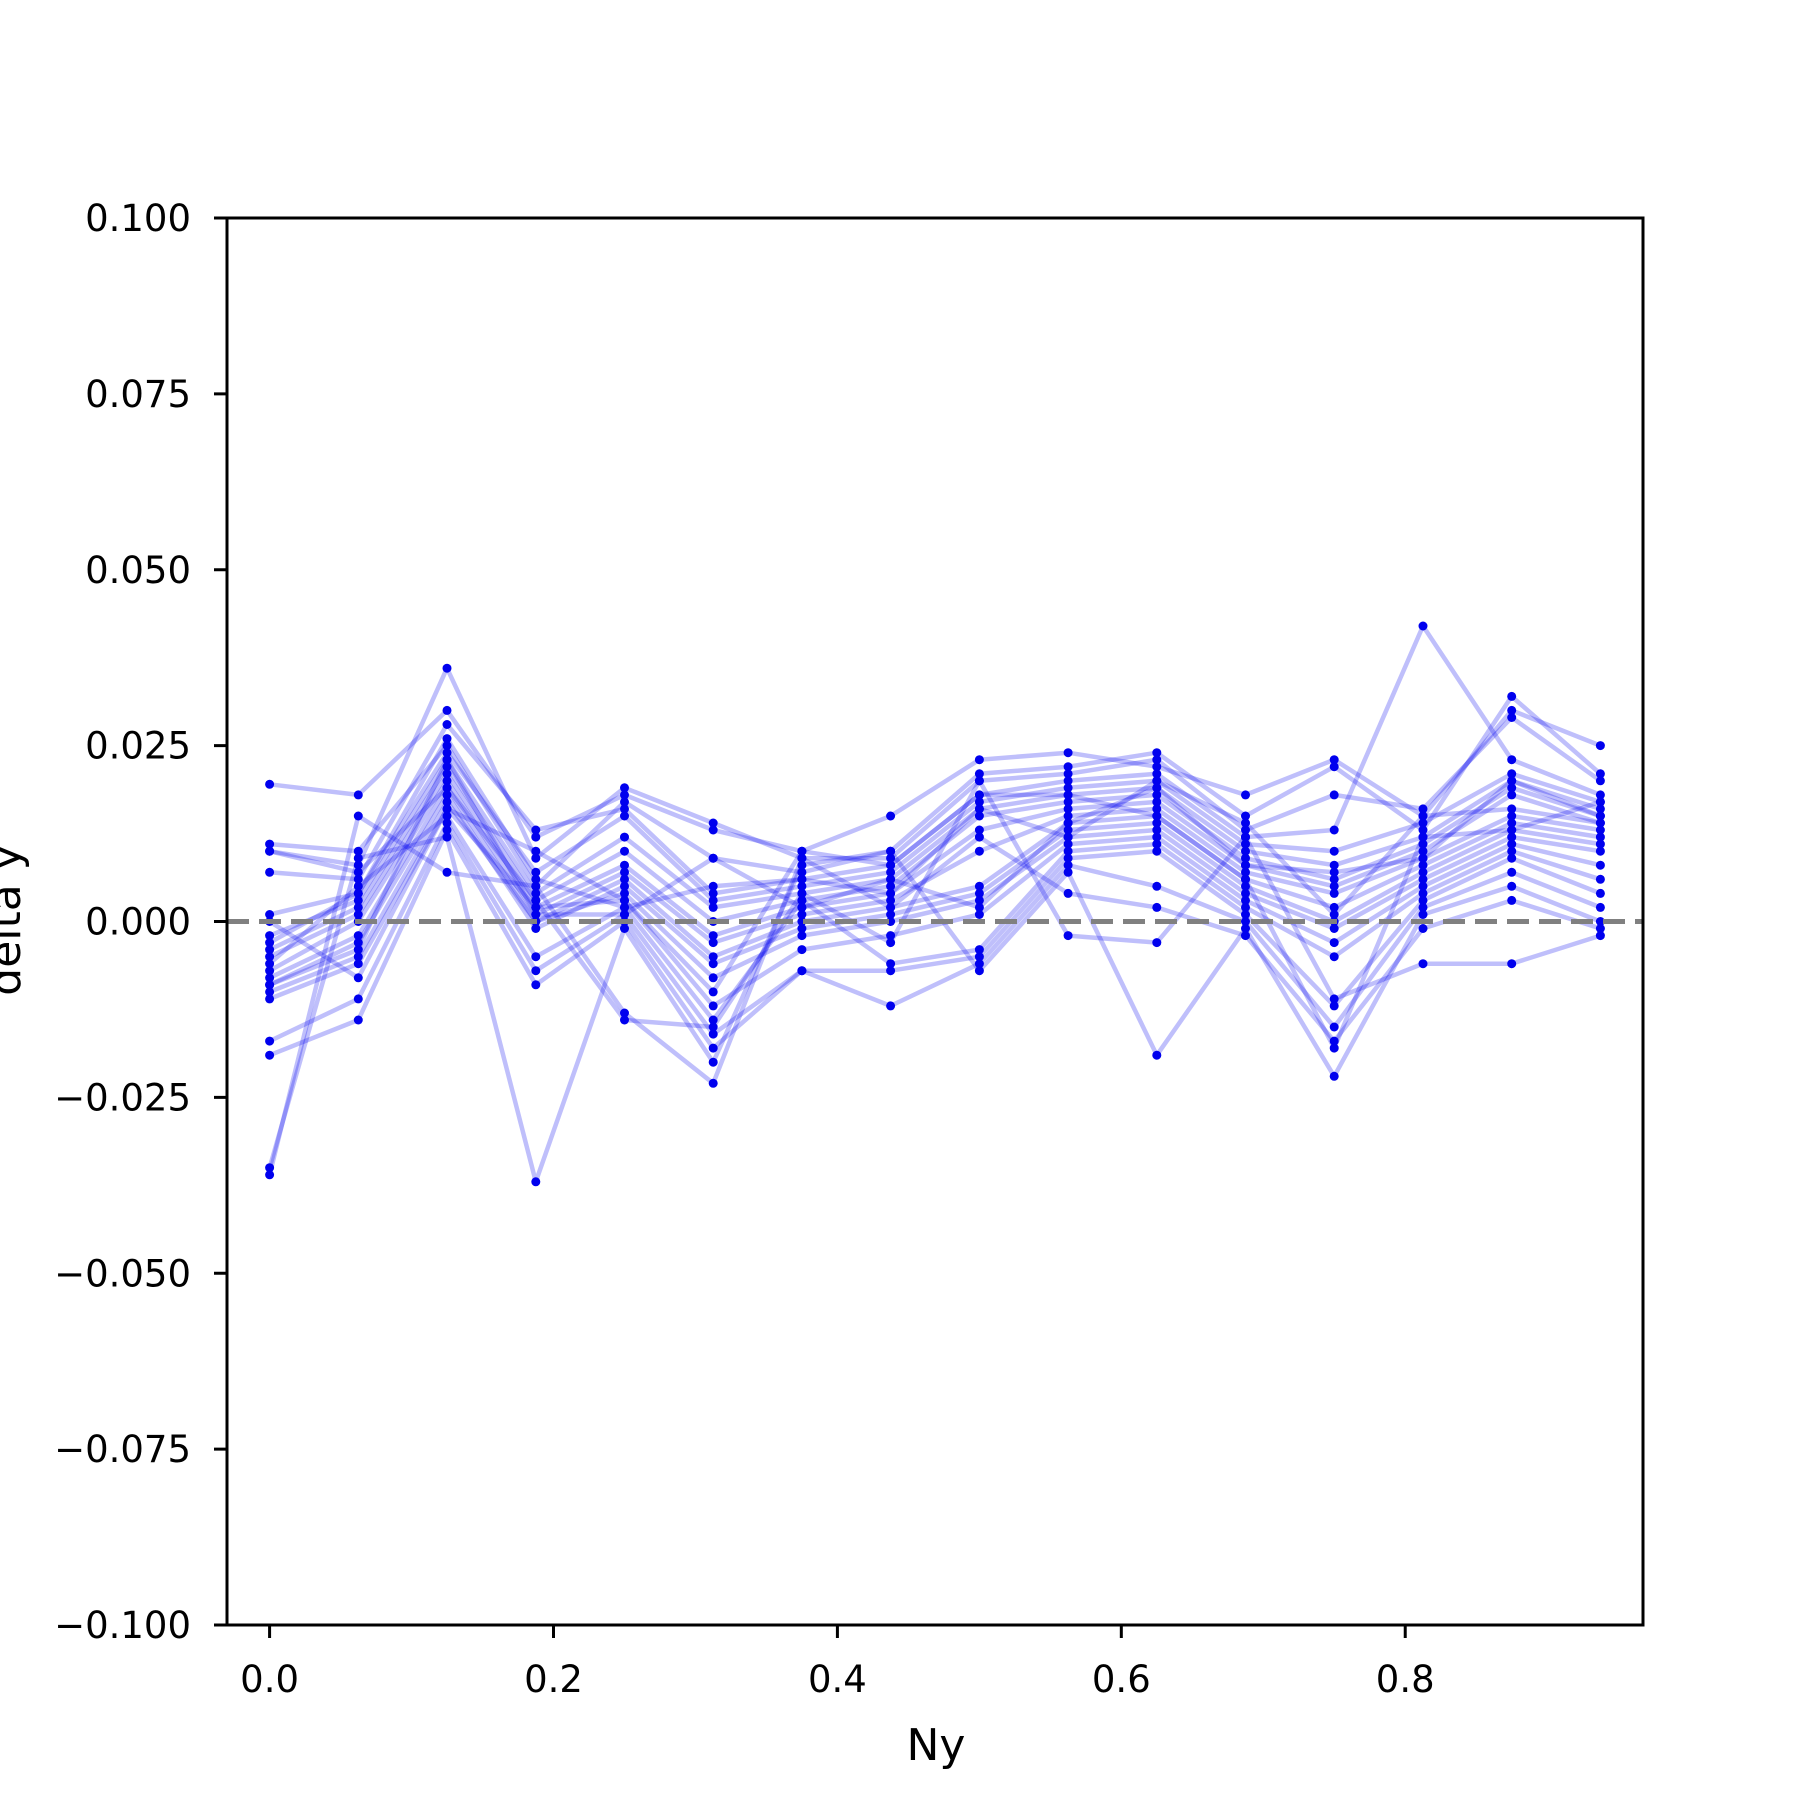  Describe the element at coordinates (138, 218) in the screenshot. I see `y-tick-label: 0.100` at that location.